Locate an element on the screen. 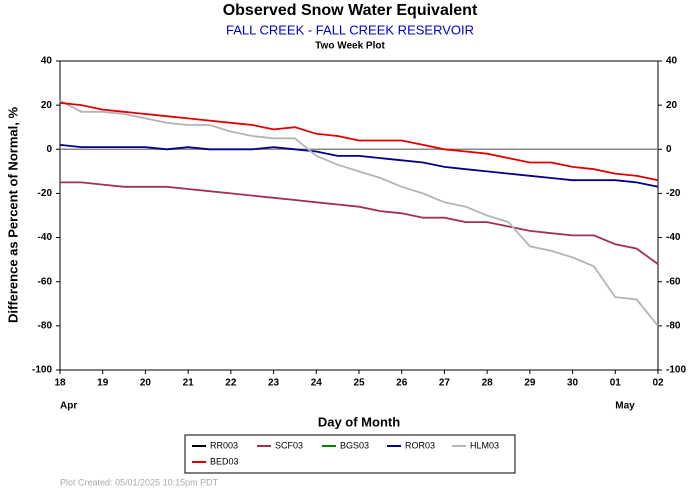 The height and width of the screenshot is (500, 700). chart-subtitle: FALL CREEK - FALL CREEK RESERVOIR is located at coordinates (350, 29).